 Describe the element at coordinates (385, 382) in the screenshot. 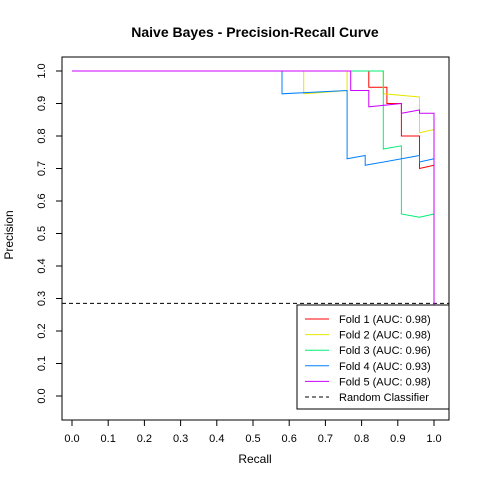

I see `legend-label-fold-5: Fold 5 (AUC: 0.98)` at that location.